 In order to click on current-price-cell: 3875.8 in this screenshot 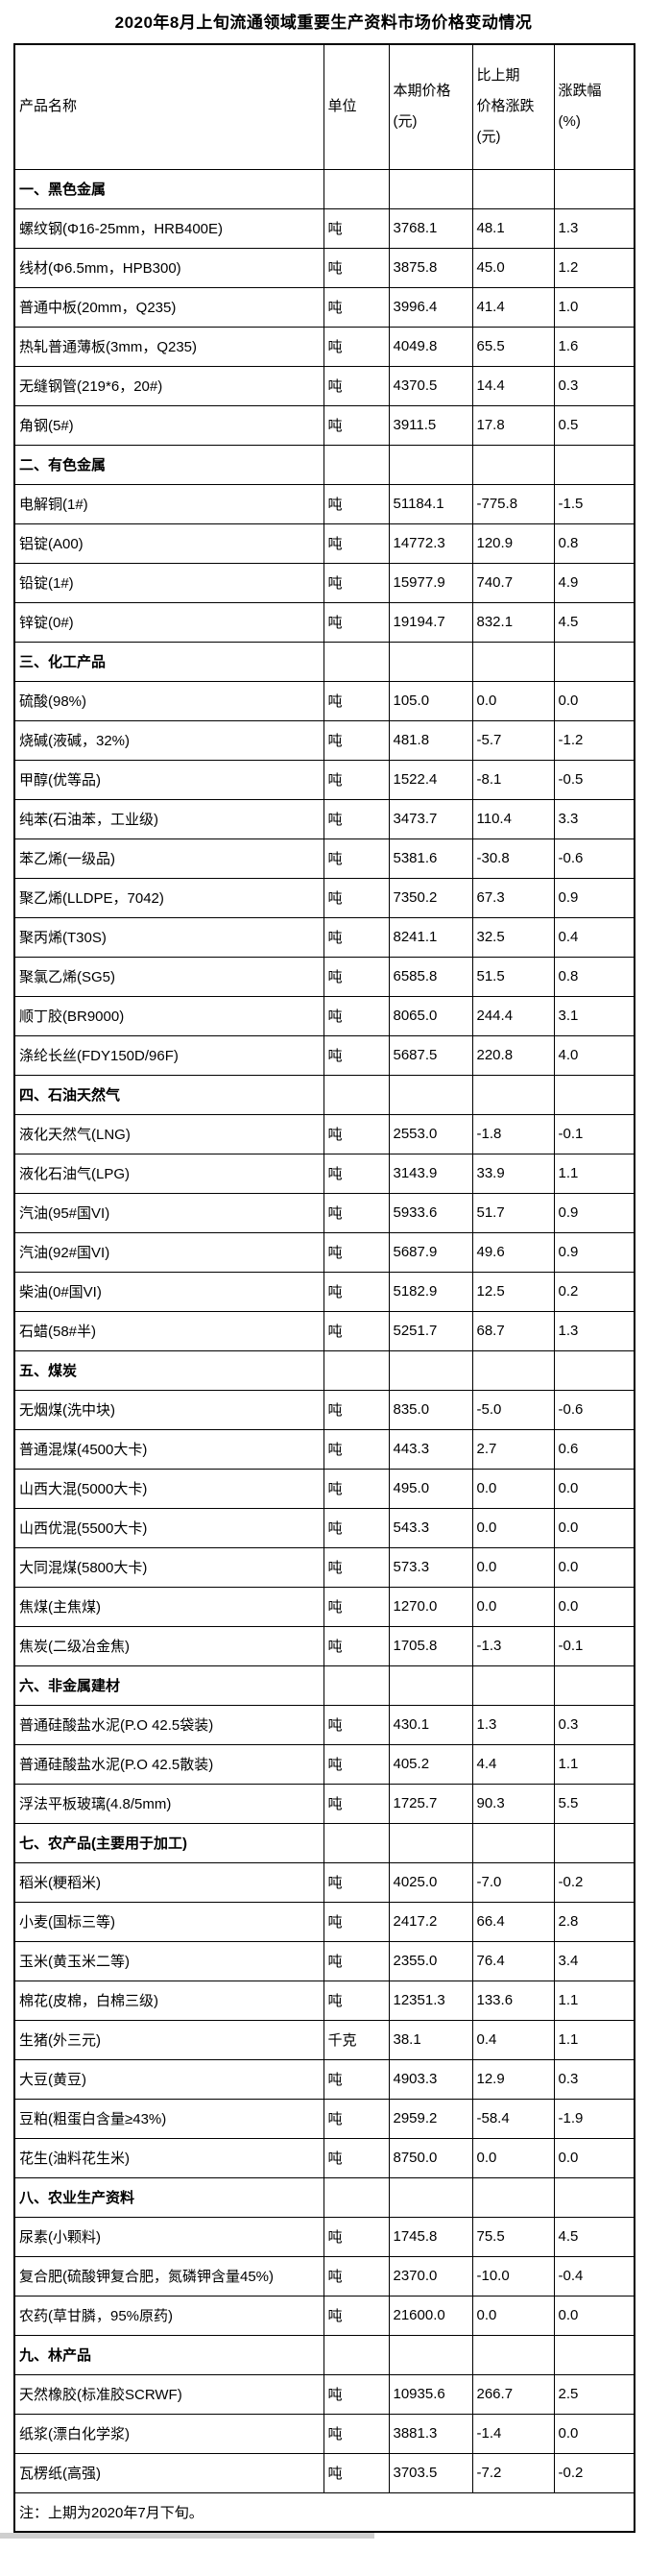, I will do `click(430, 267)`.